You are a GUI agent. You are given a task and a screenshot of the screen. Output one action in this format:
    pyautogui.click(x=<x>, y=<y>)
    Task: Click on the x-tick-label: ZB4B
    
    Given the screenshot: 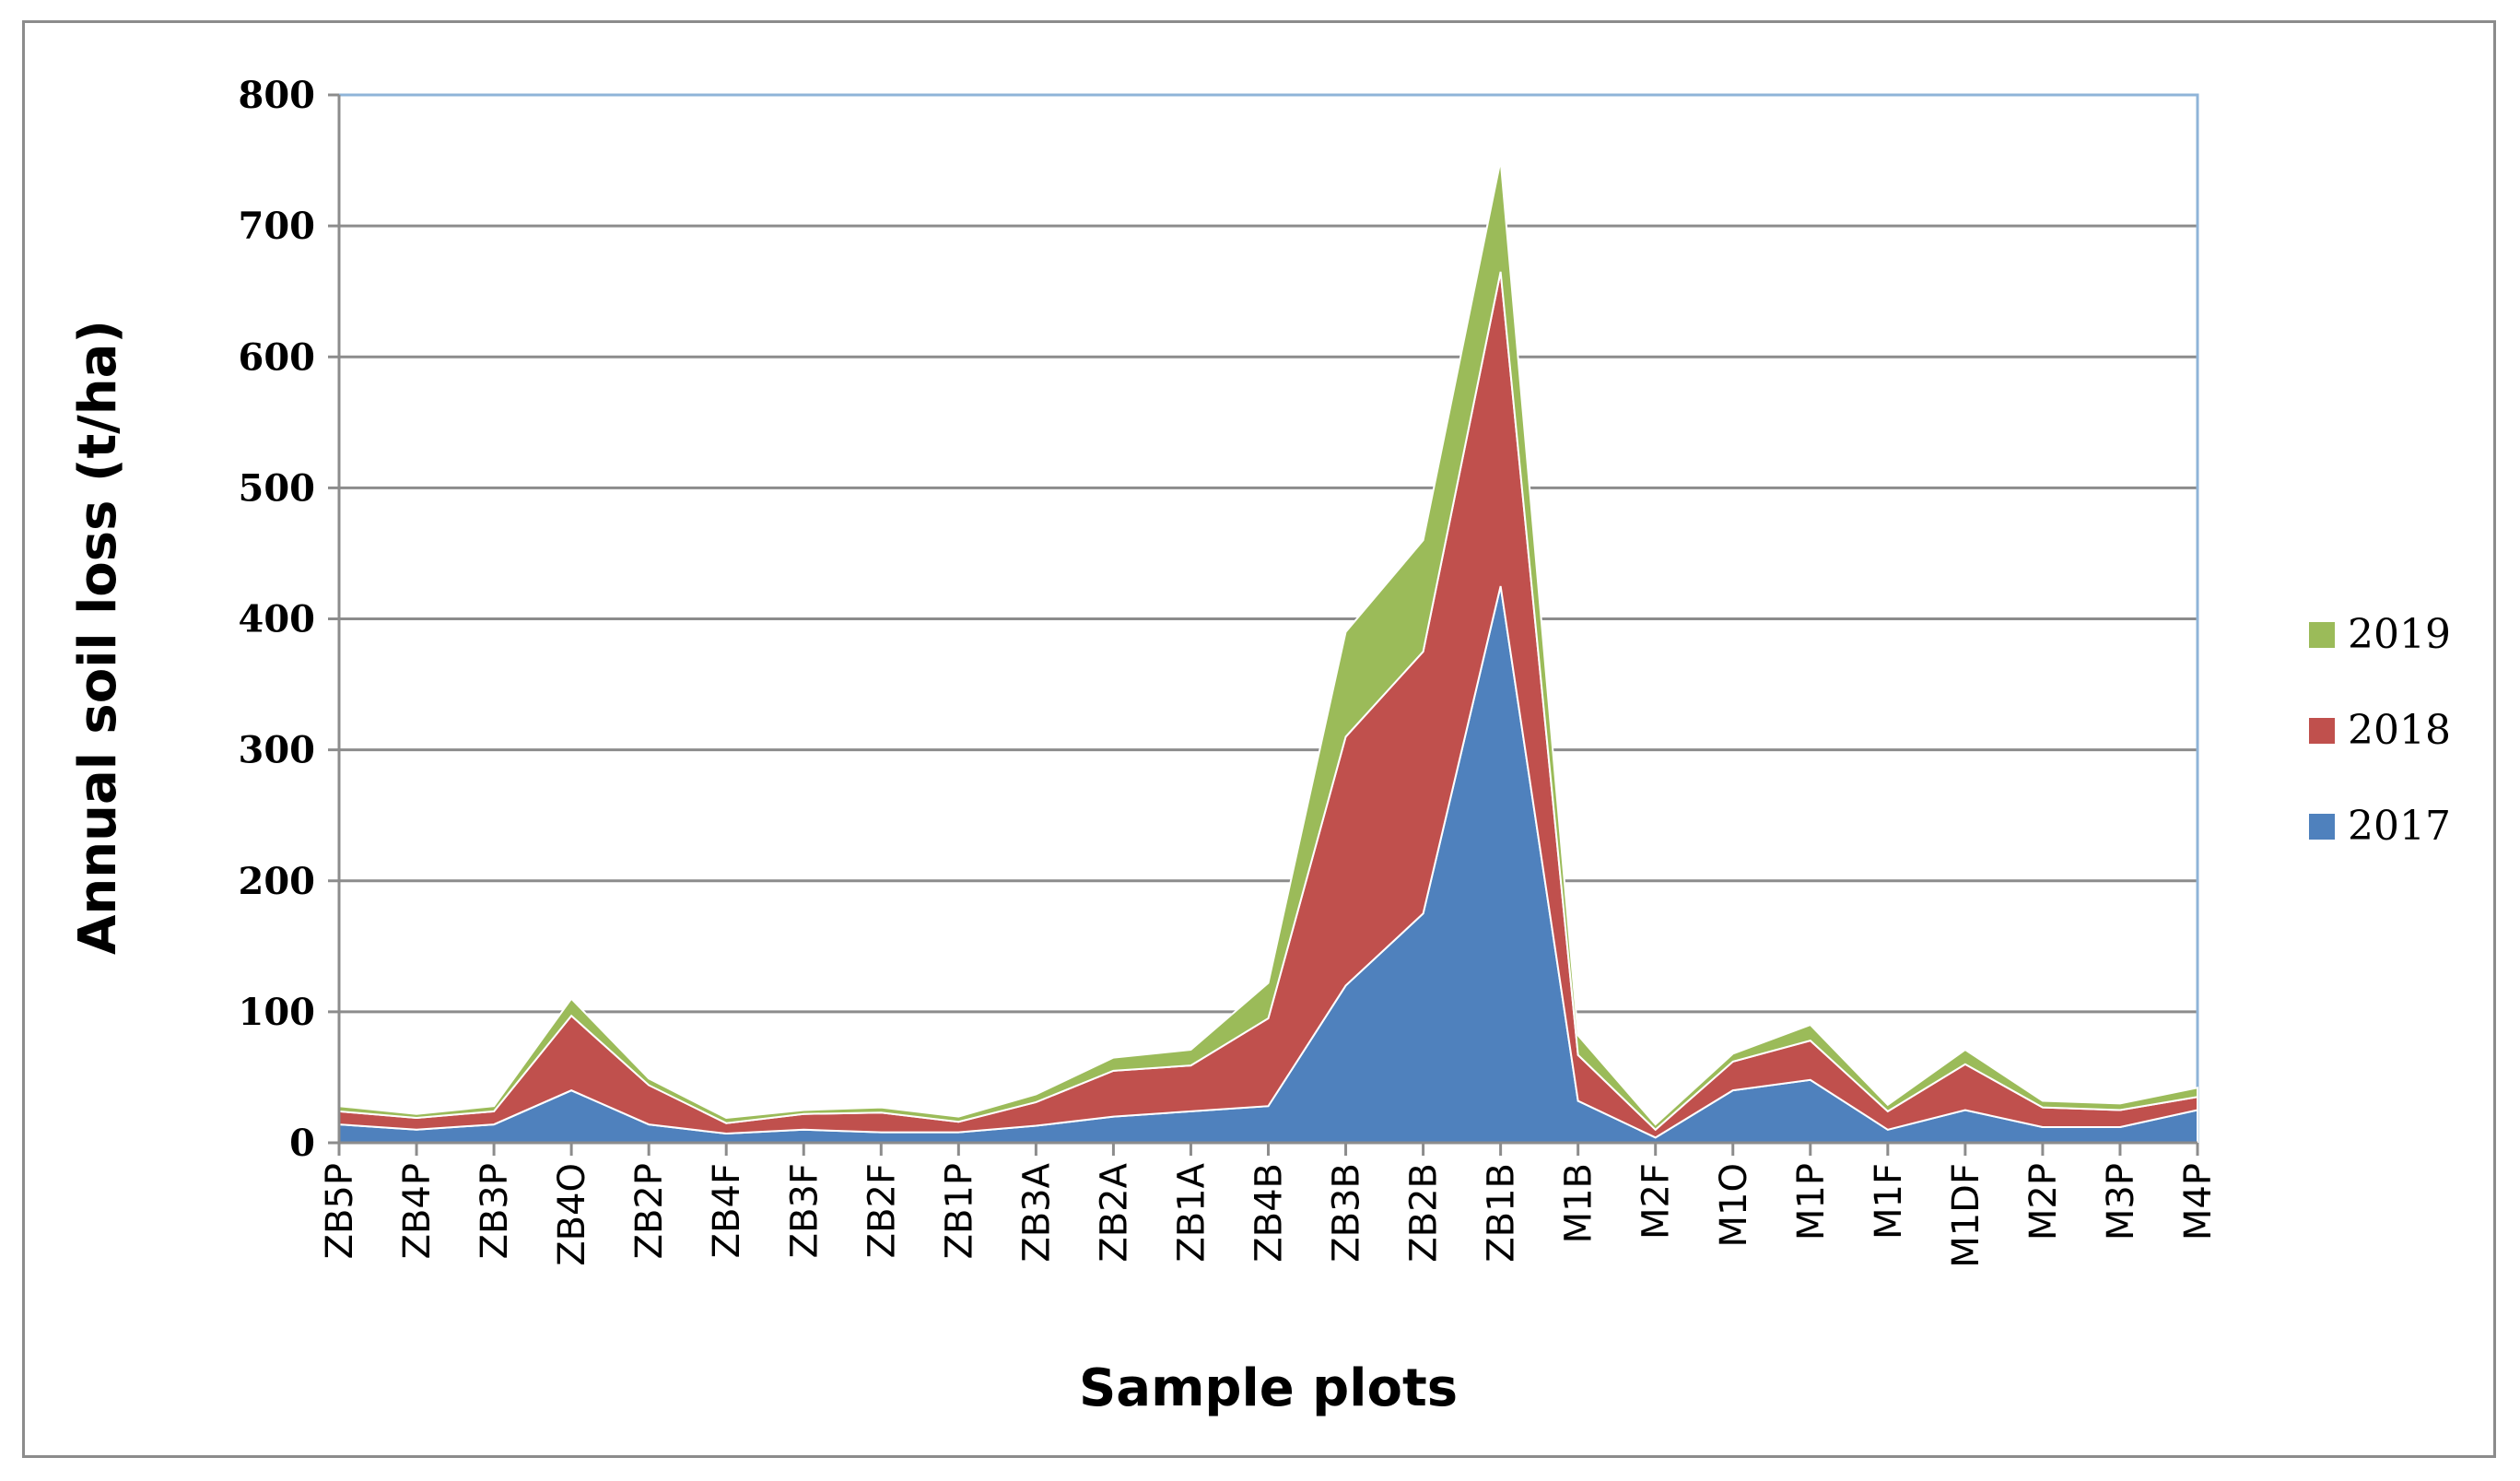 What is the action you would take?
    pyautogui.click(x=1269, y=1213)
    